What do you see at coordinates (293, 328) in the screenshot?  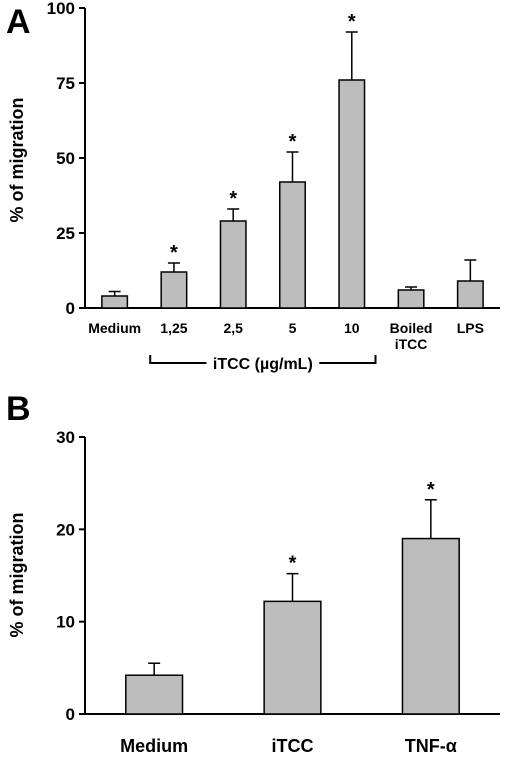 I see `category-label: 5` at bounding box center [293, 328].